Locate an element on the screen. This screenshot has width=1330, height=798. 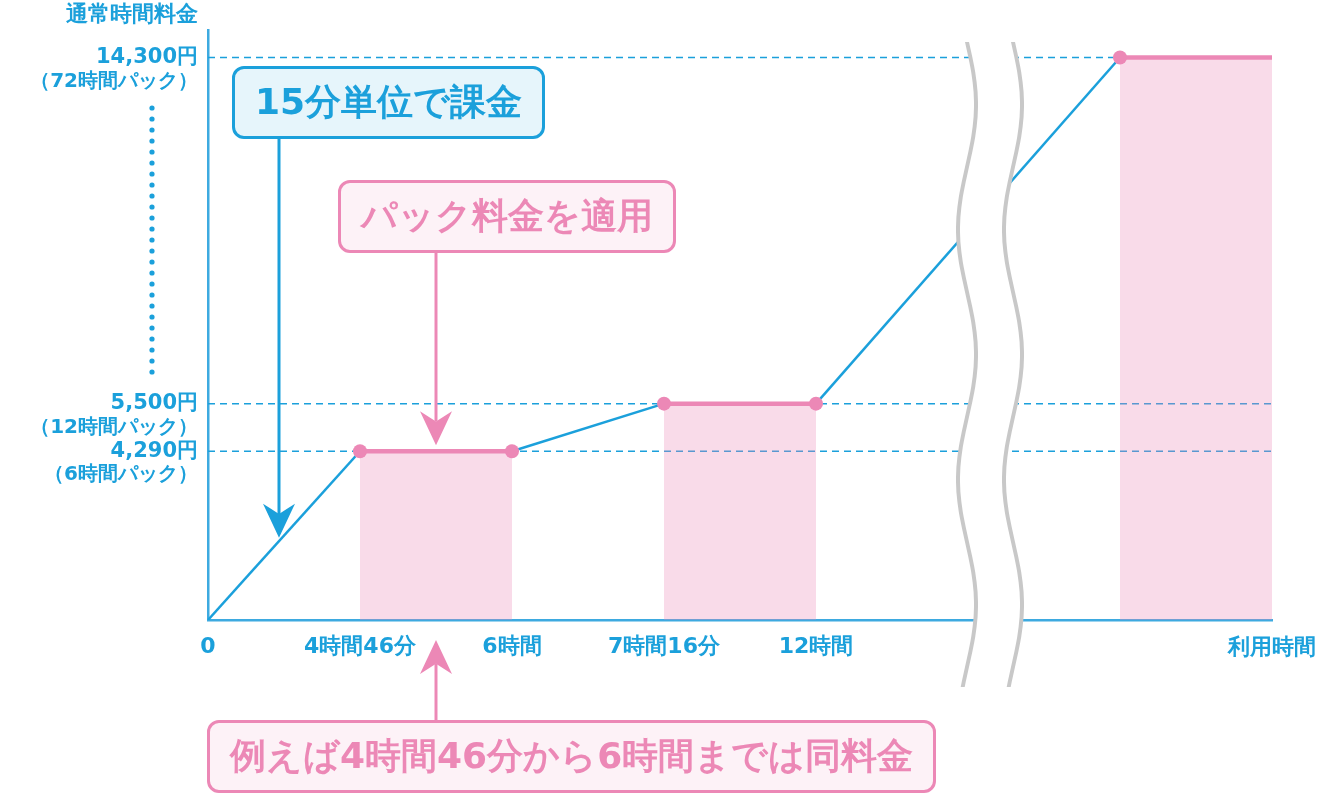
x-tick-label: 0 is located at coordinates (208, 645).